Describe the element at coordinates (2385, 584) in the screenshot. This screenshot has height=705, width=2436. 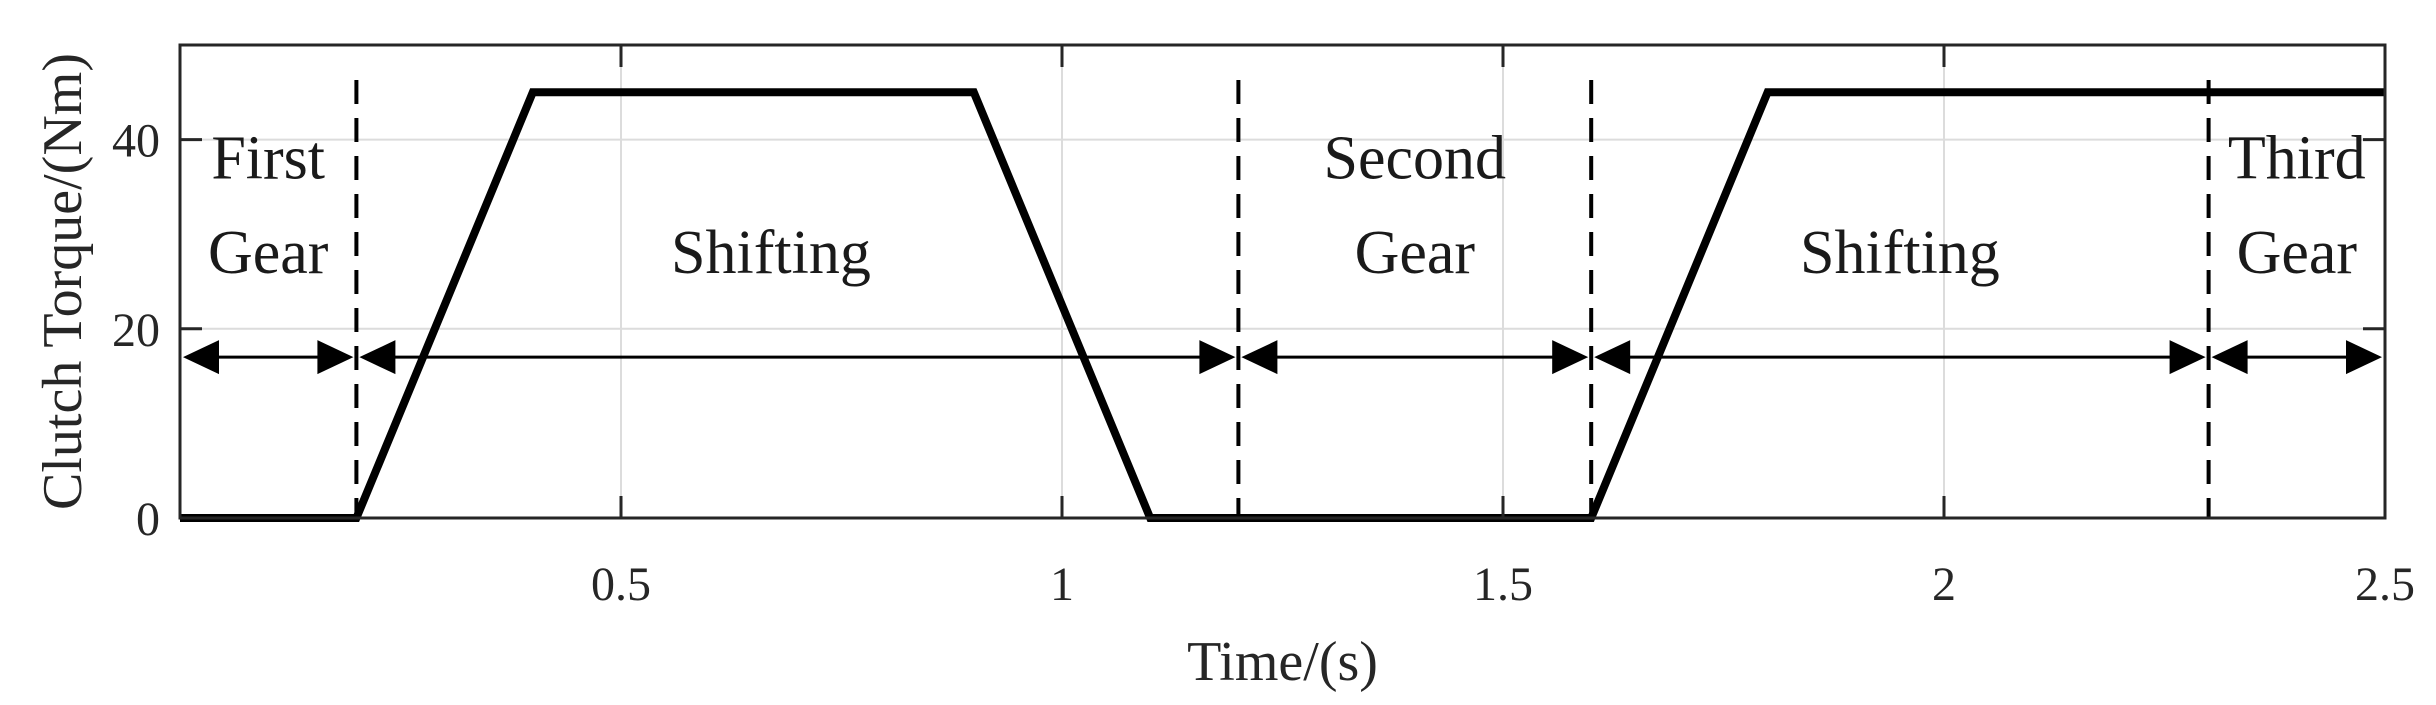
I see `x-tick-label: 2.5` at that location.